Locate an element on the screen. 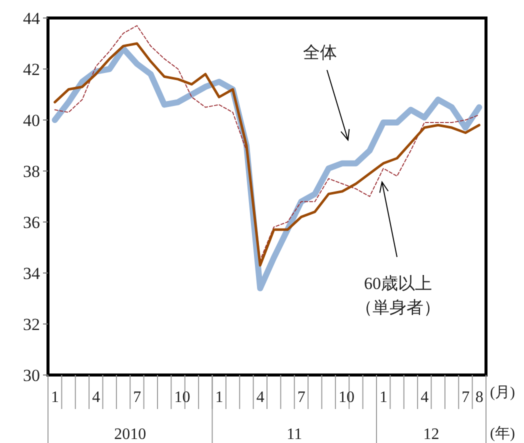 This screenshot has height=443, width=524. annotation: 60歳以上 is located at coordinates (398, 283).